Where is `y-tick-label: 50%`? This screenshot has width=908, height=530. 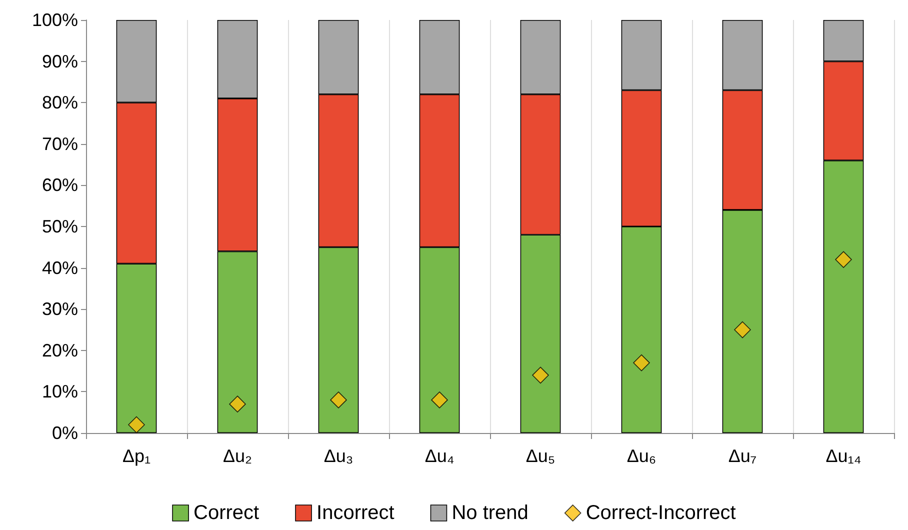
y-tick-label: 50% is located at coordinates (60, 226).